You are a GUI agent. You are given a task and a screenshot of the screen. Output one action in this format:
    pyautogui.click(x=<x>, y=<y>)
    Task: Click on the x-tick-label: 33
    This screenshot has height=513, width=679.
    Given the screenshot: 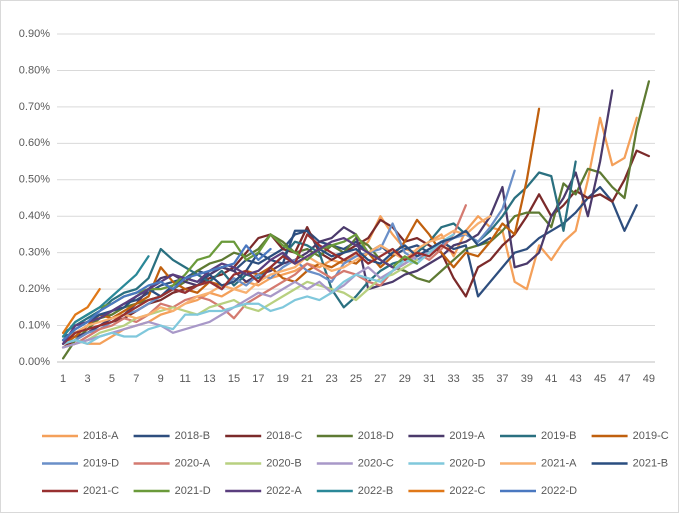 What is the action you would take?
    pyautogui.click(x=454, y=379)
    